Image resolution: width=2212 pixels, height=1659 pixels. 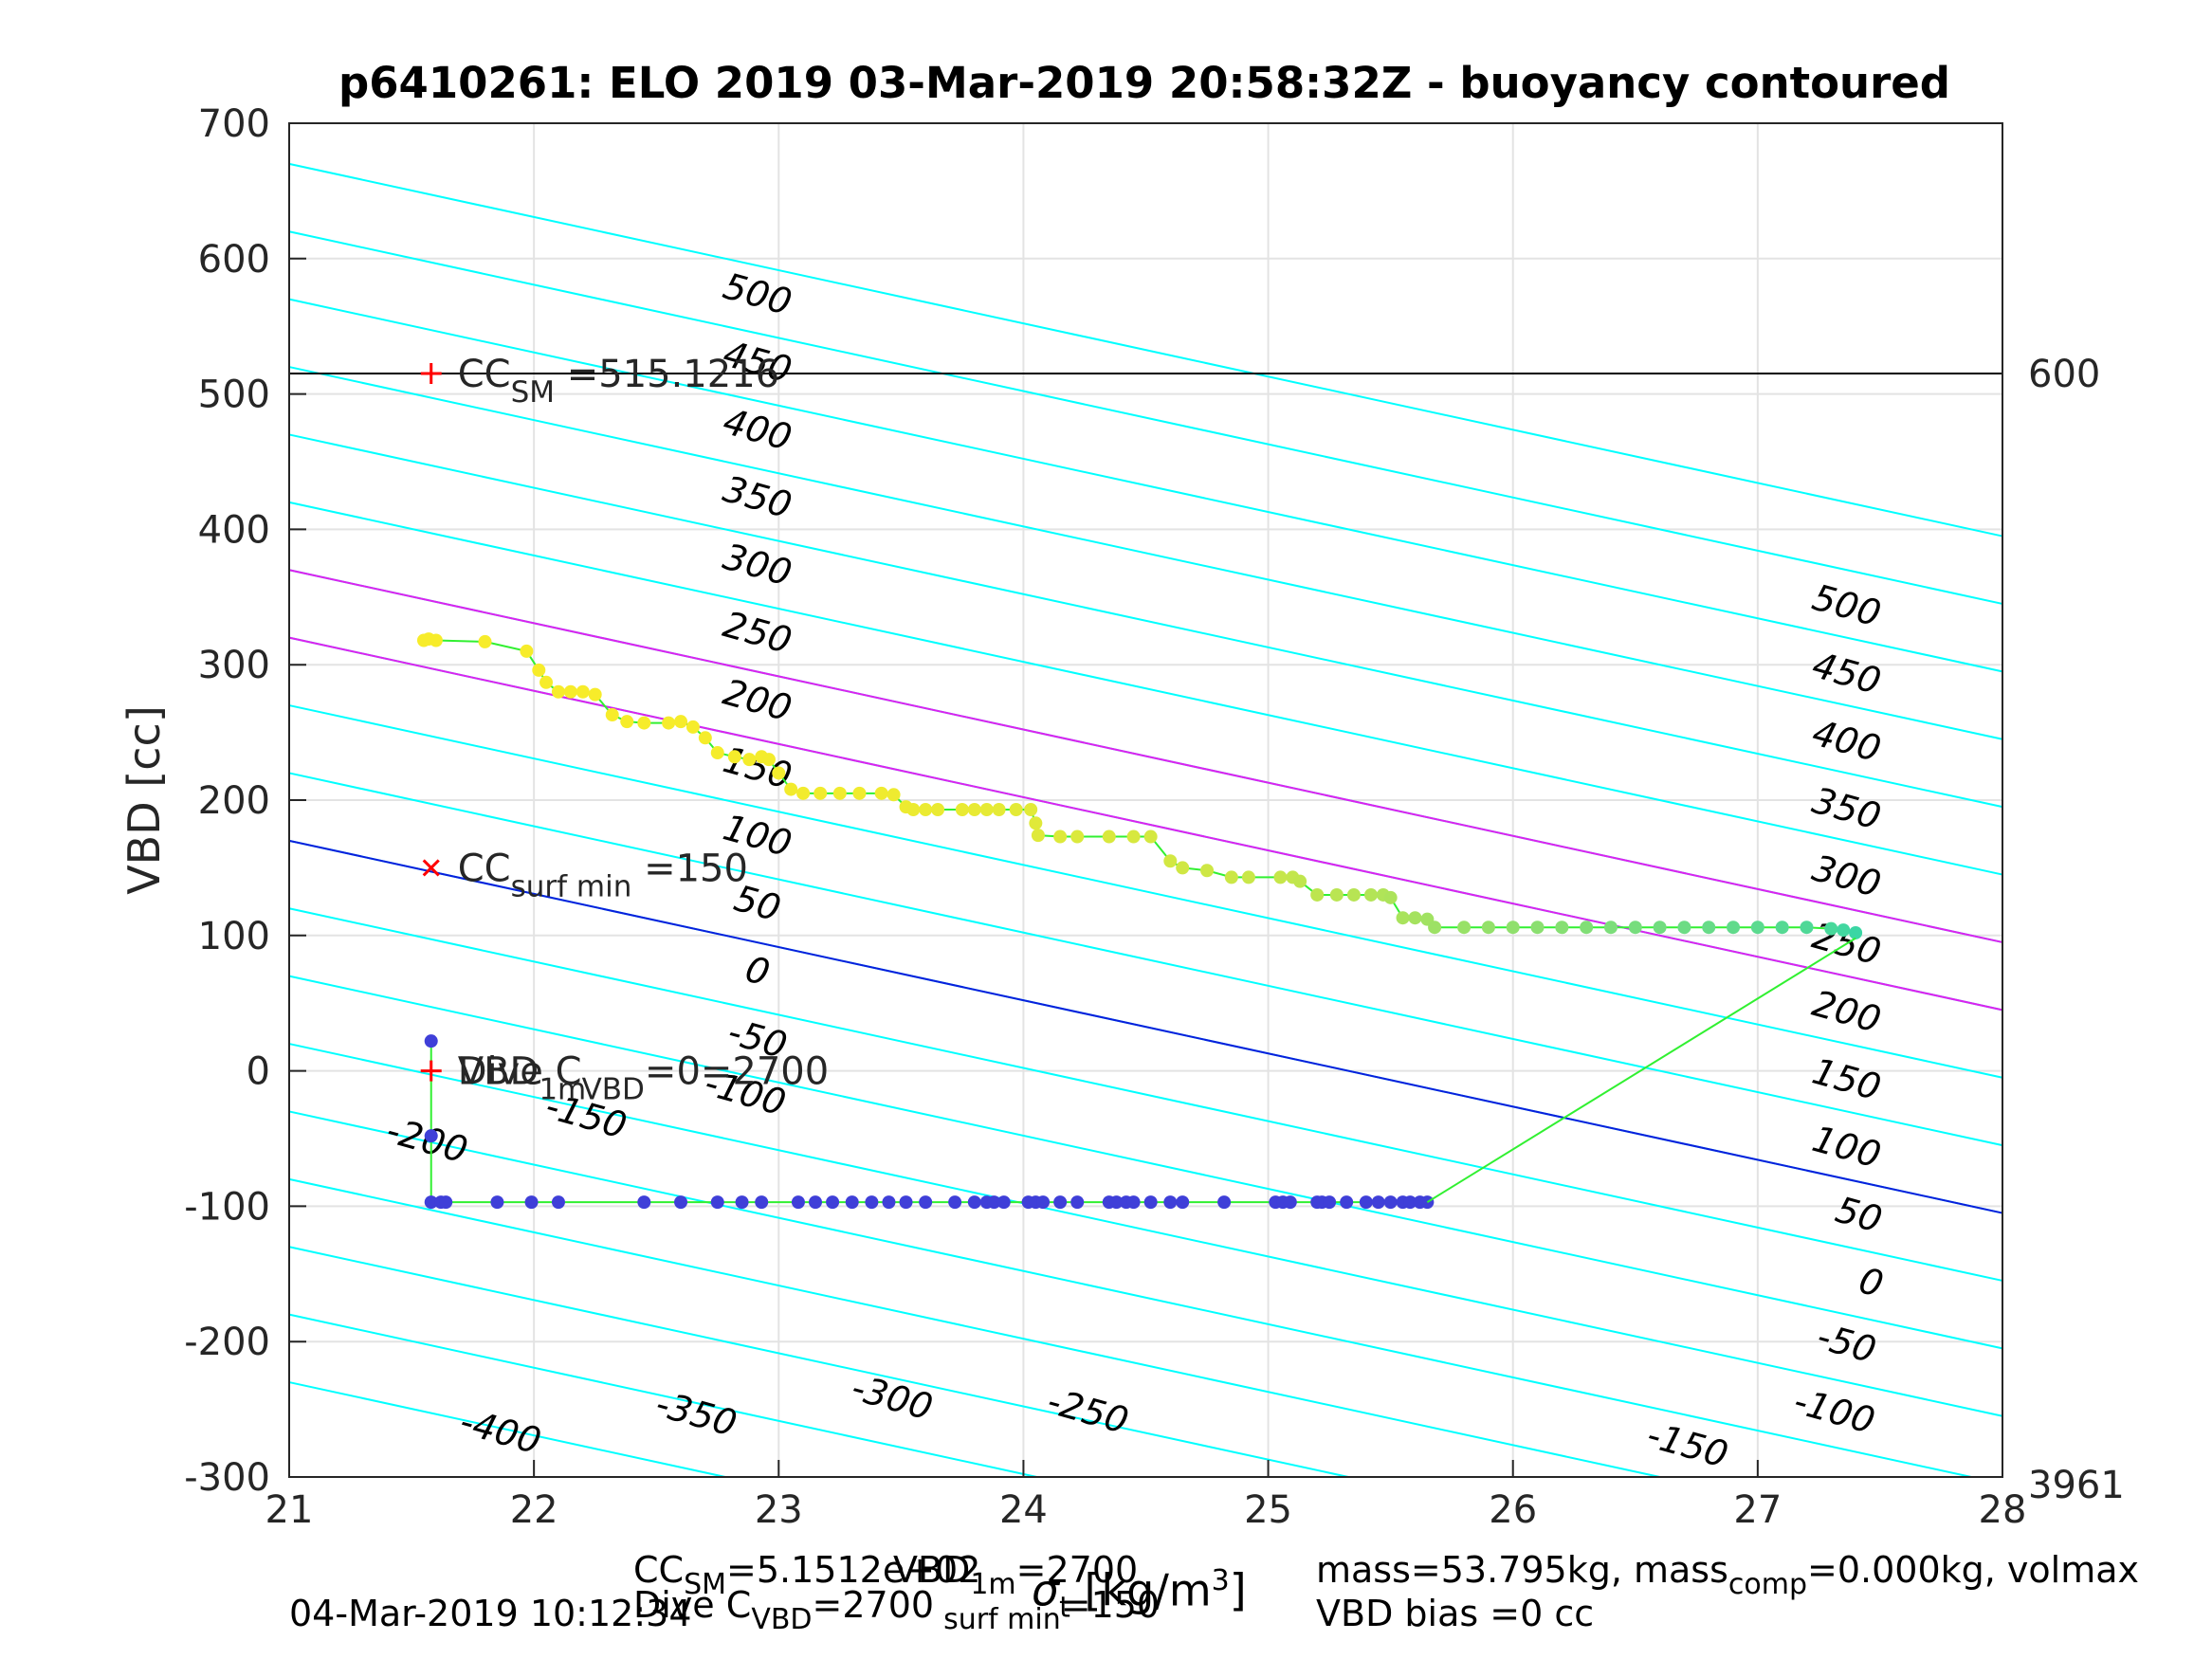 I want to click on contour-label-left-16: -300, so click(x=892, y=1397).